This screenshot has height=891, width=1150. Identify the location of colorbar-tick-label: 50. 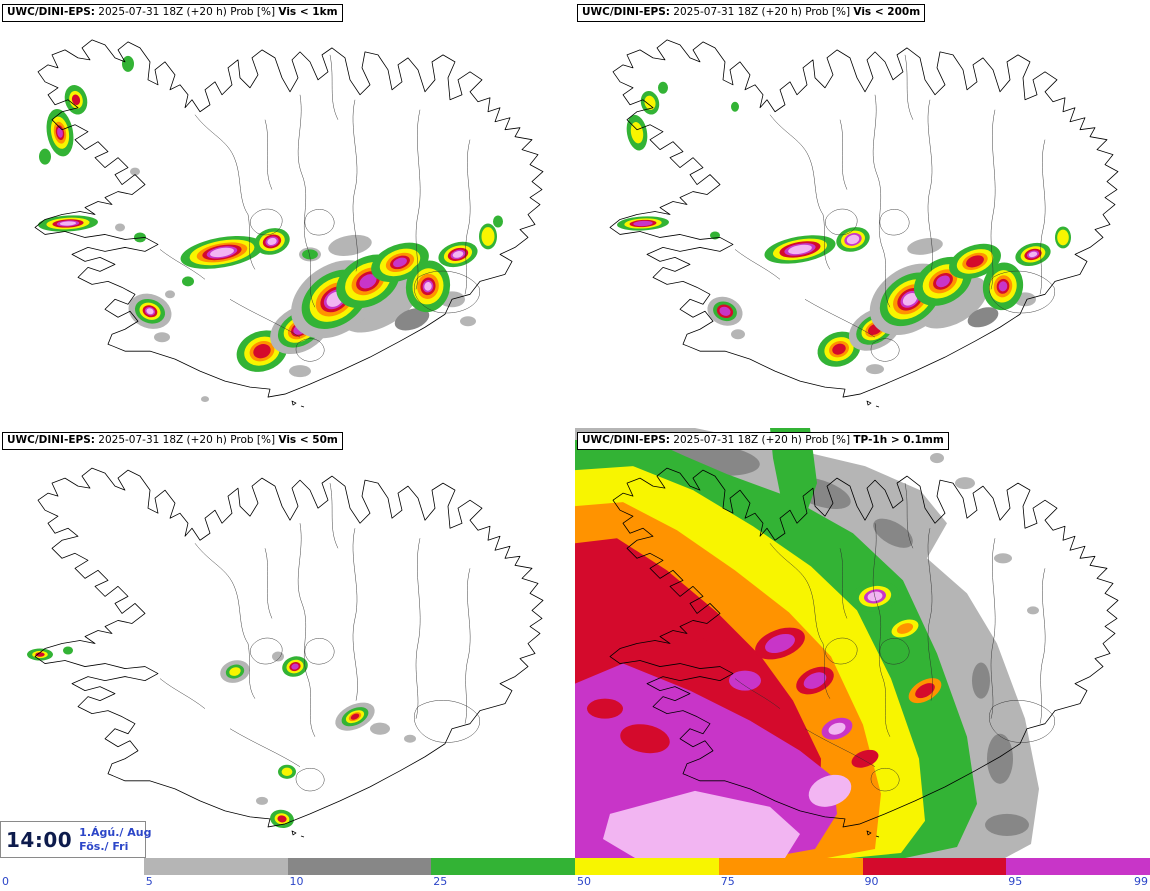
(584, 881).